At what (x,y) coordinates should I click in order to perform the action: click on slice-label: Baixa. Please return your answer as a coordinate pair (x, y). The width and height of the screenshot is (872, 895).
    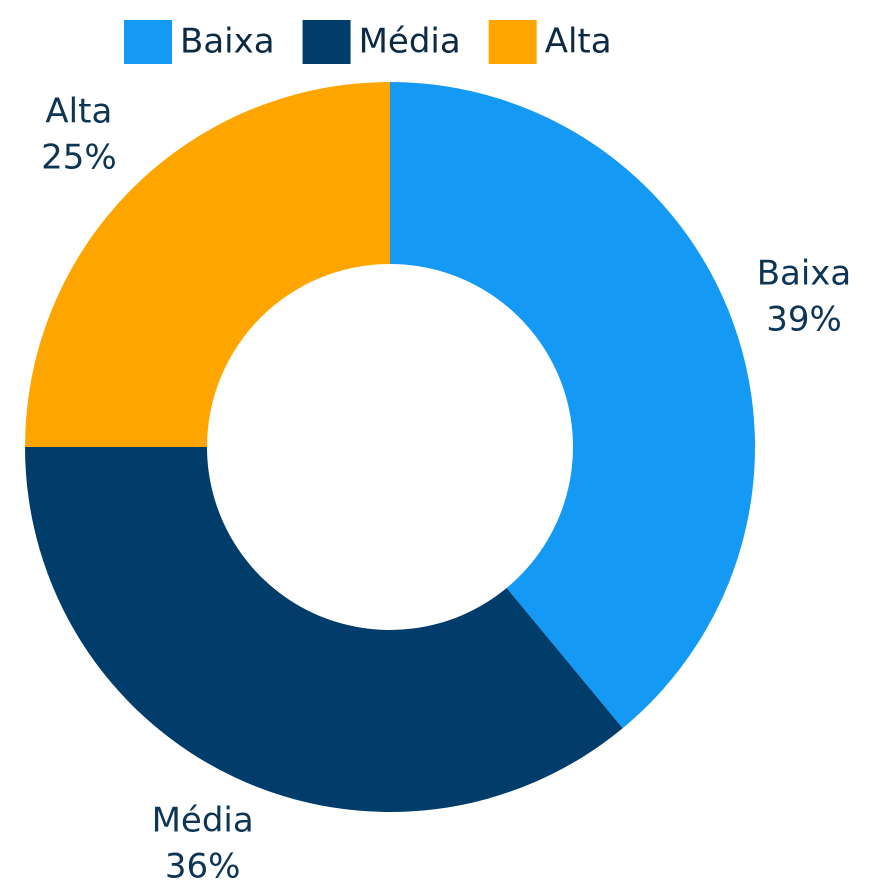
    Looking at the image, I should click on (804, 273).